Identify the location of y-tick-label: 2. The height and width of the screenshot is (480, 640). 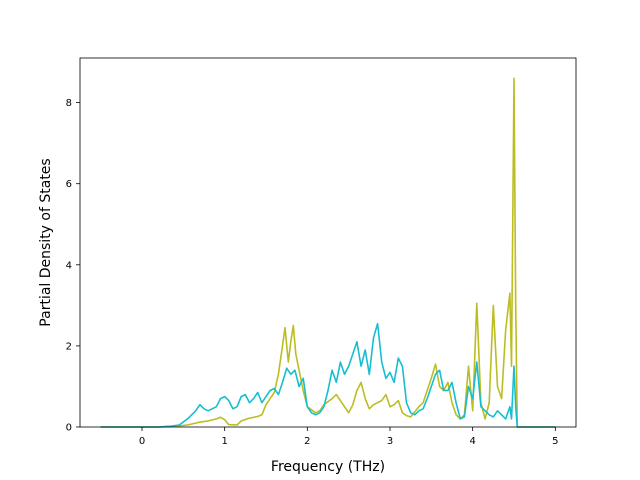
(69, 346).